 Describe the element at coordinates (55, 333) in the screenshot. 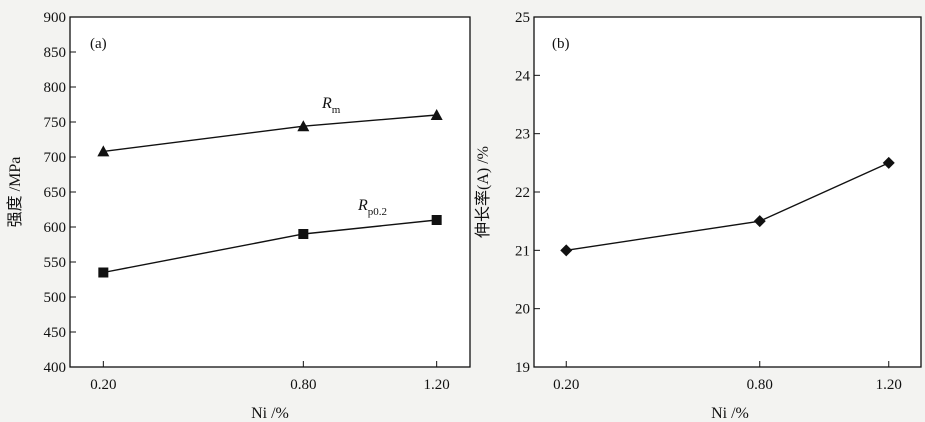

I see `y-tick-label: 450` at that location.